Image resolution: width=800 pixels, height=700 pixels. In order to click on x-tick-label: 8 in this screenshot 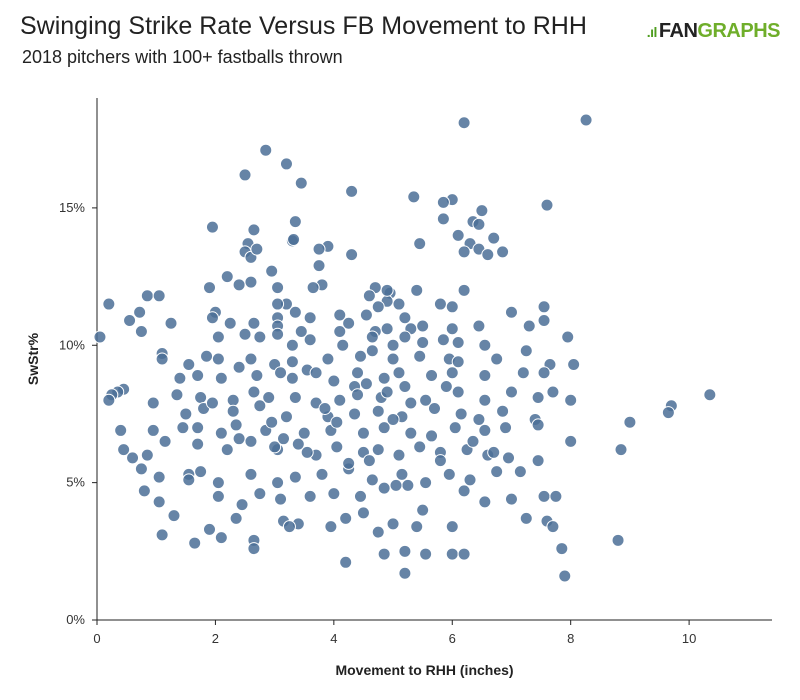, I will do `click(570, 638)`.